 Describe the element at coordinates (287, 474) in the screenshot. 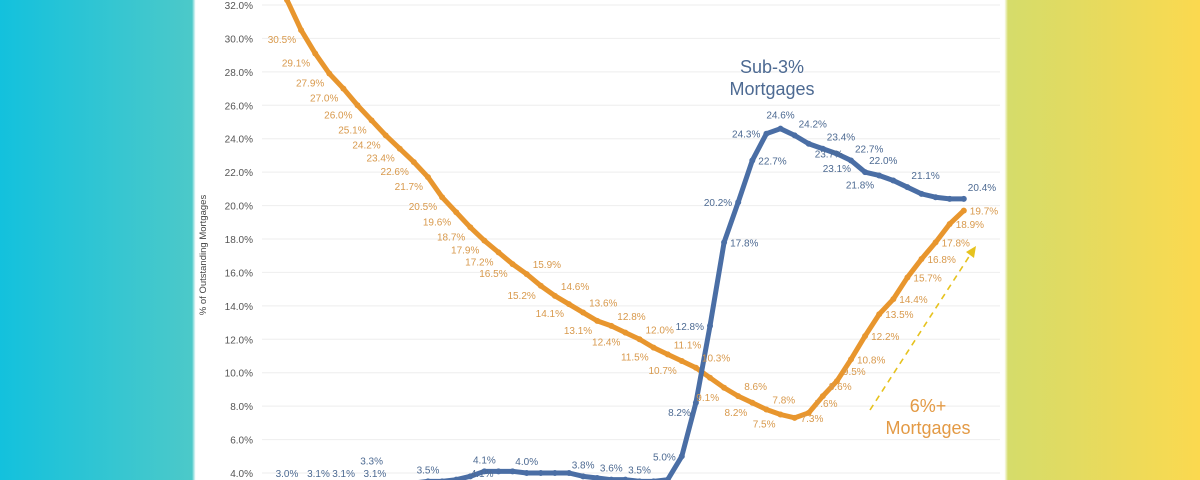

I see `data-label: 3.0%` at that location.